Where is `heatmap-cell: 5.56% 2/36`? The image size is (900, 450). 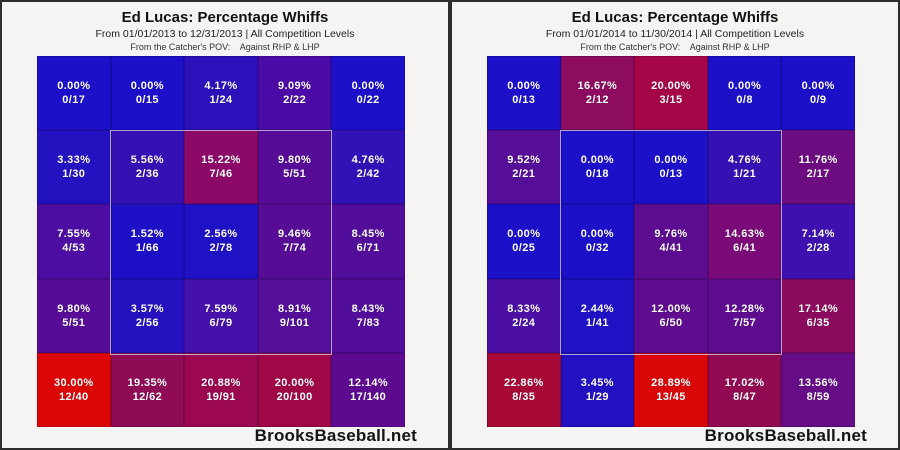
heatmap-cell: 5.56% 2/36 is located at coordinates (147, 167).